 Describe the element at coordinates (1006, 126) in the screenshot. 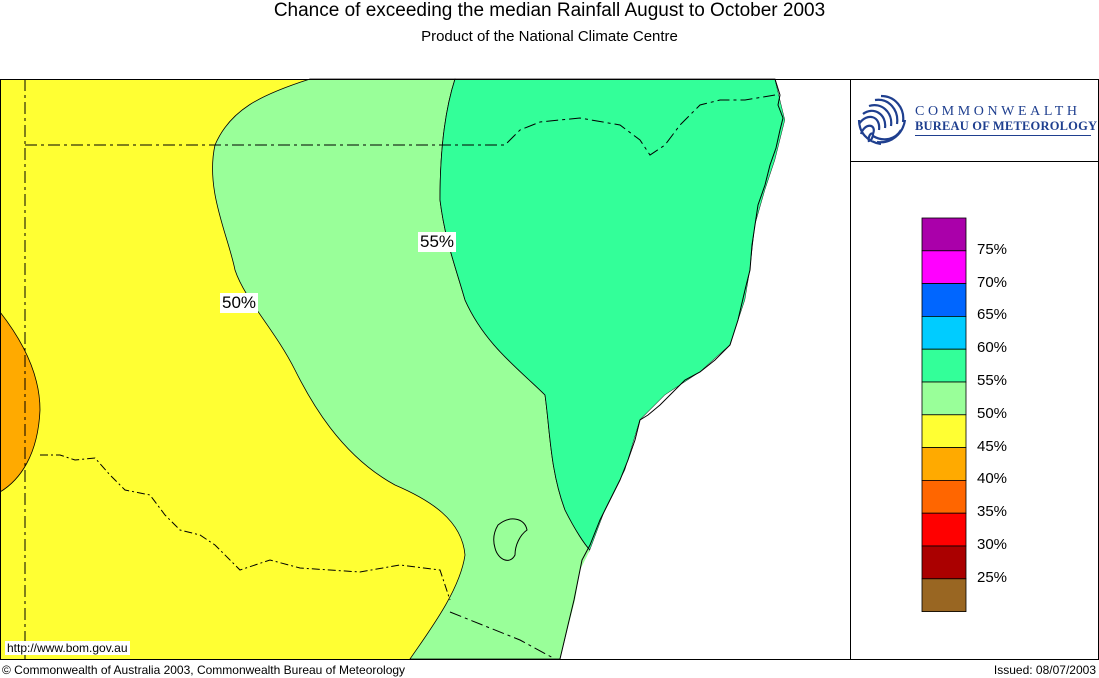

I see `logo-line2: BUREAU OF METEOROLOGY` at that location.